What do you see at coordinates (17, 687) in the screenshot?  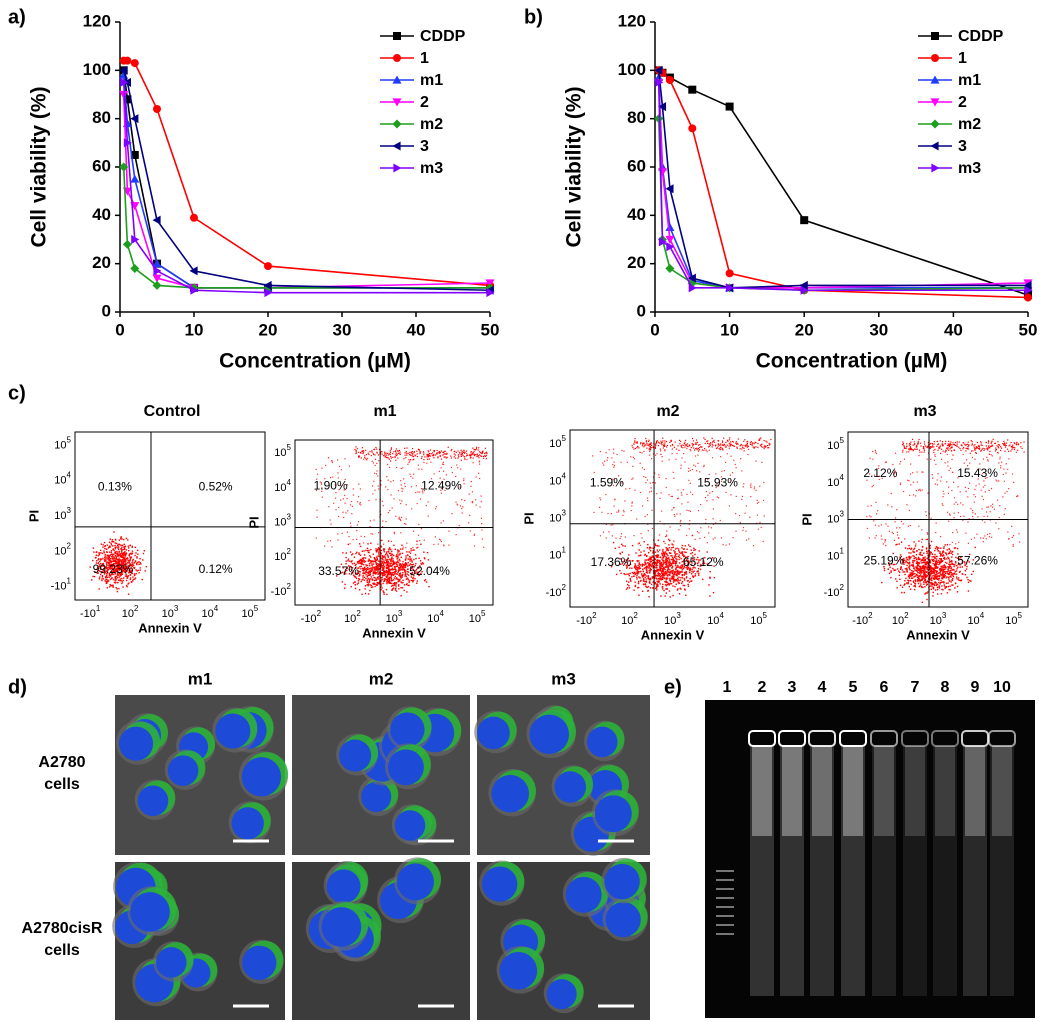 I see `panel-label: d)` at bounding box center [17, 687].